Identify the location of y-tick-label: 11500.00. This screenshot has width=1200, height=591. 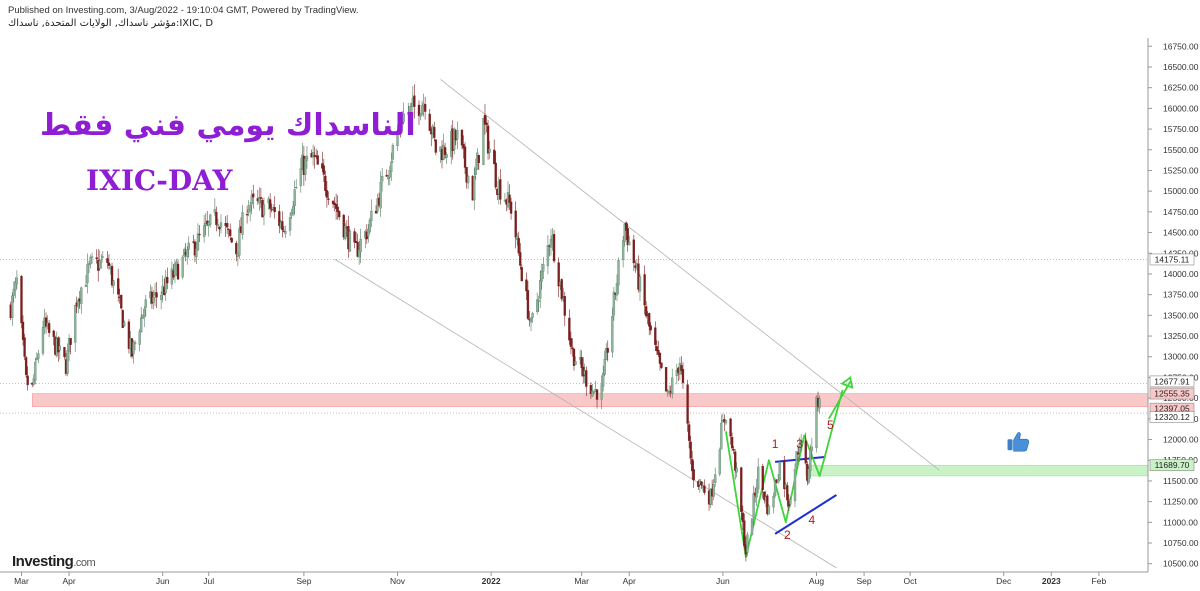
(1180, 481).